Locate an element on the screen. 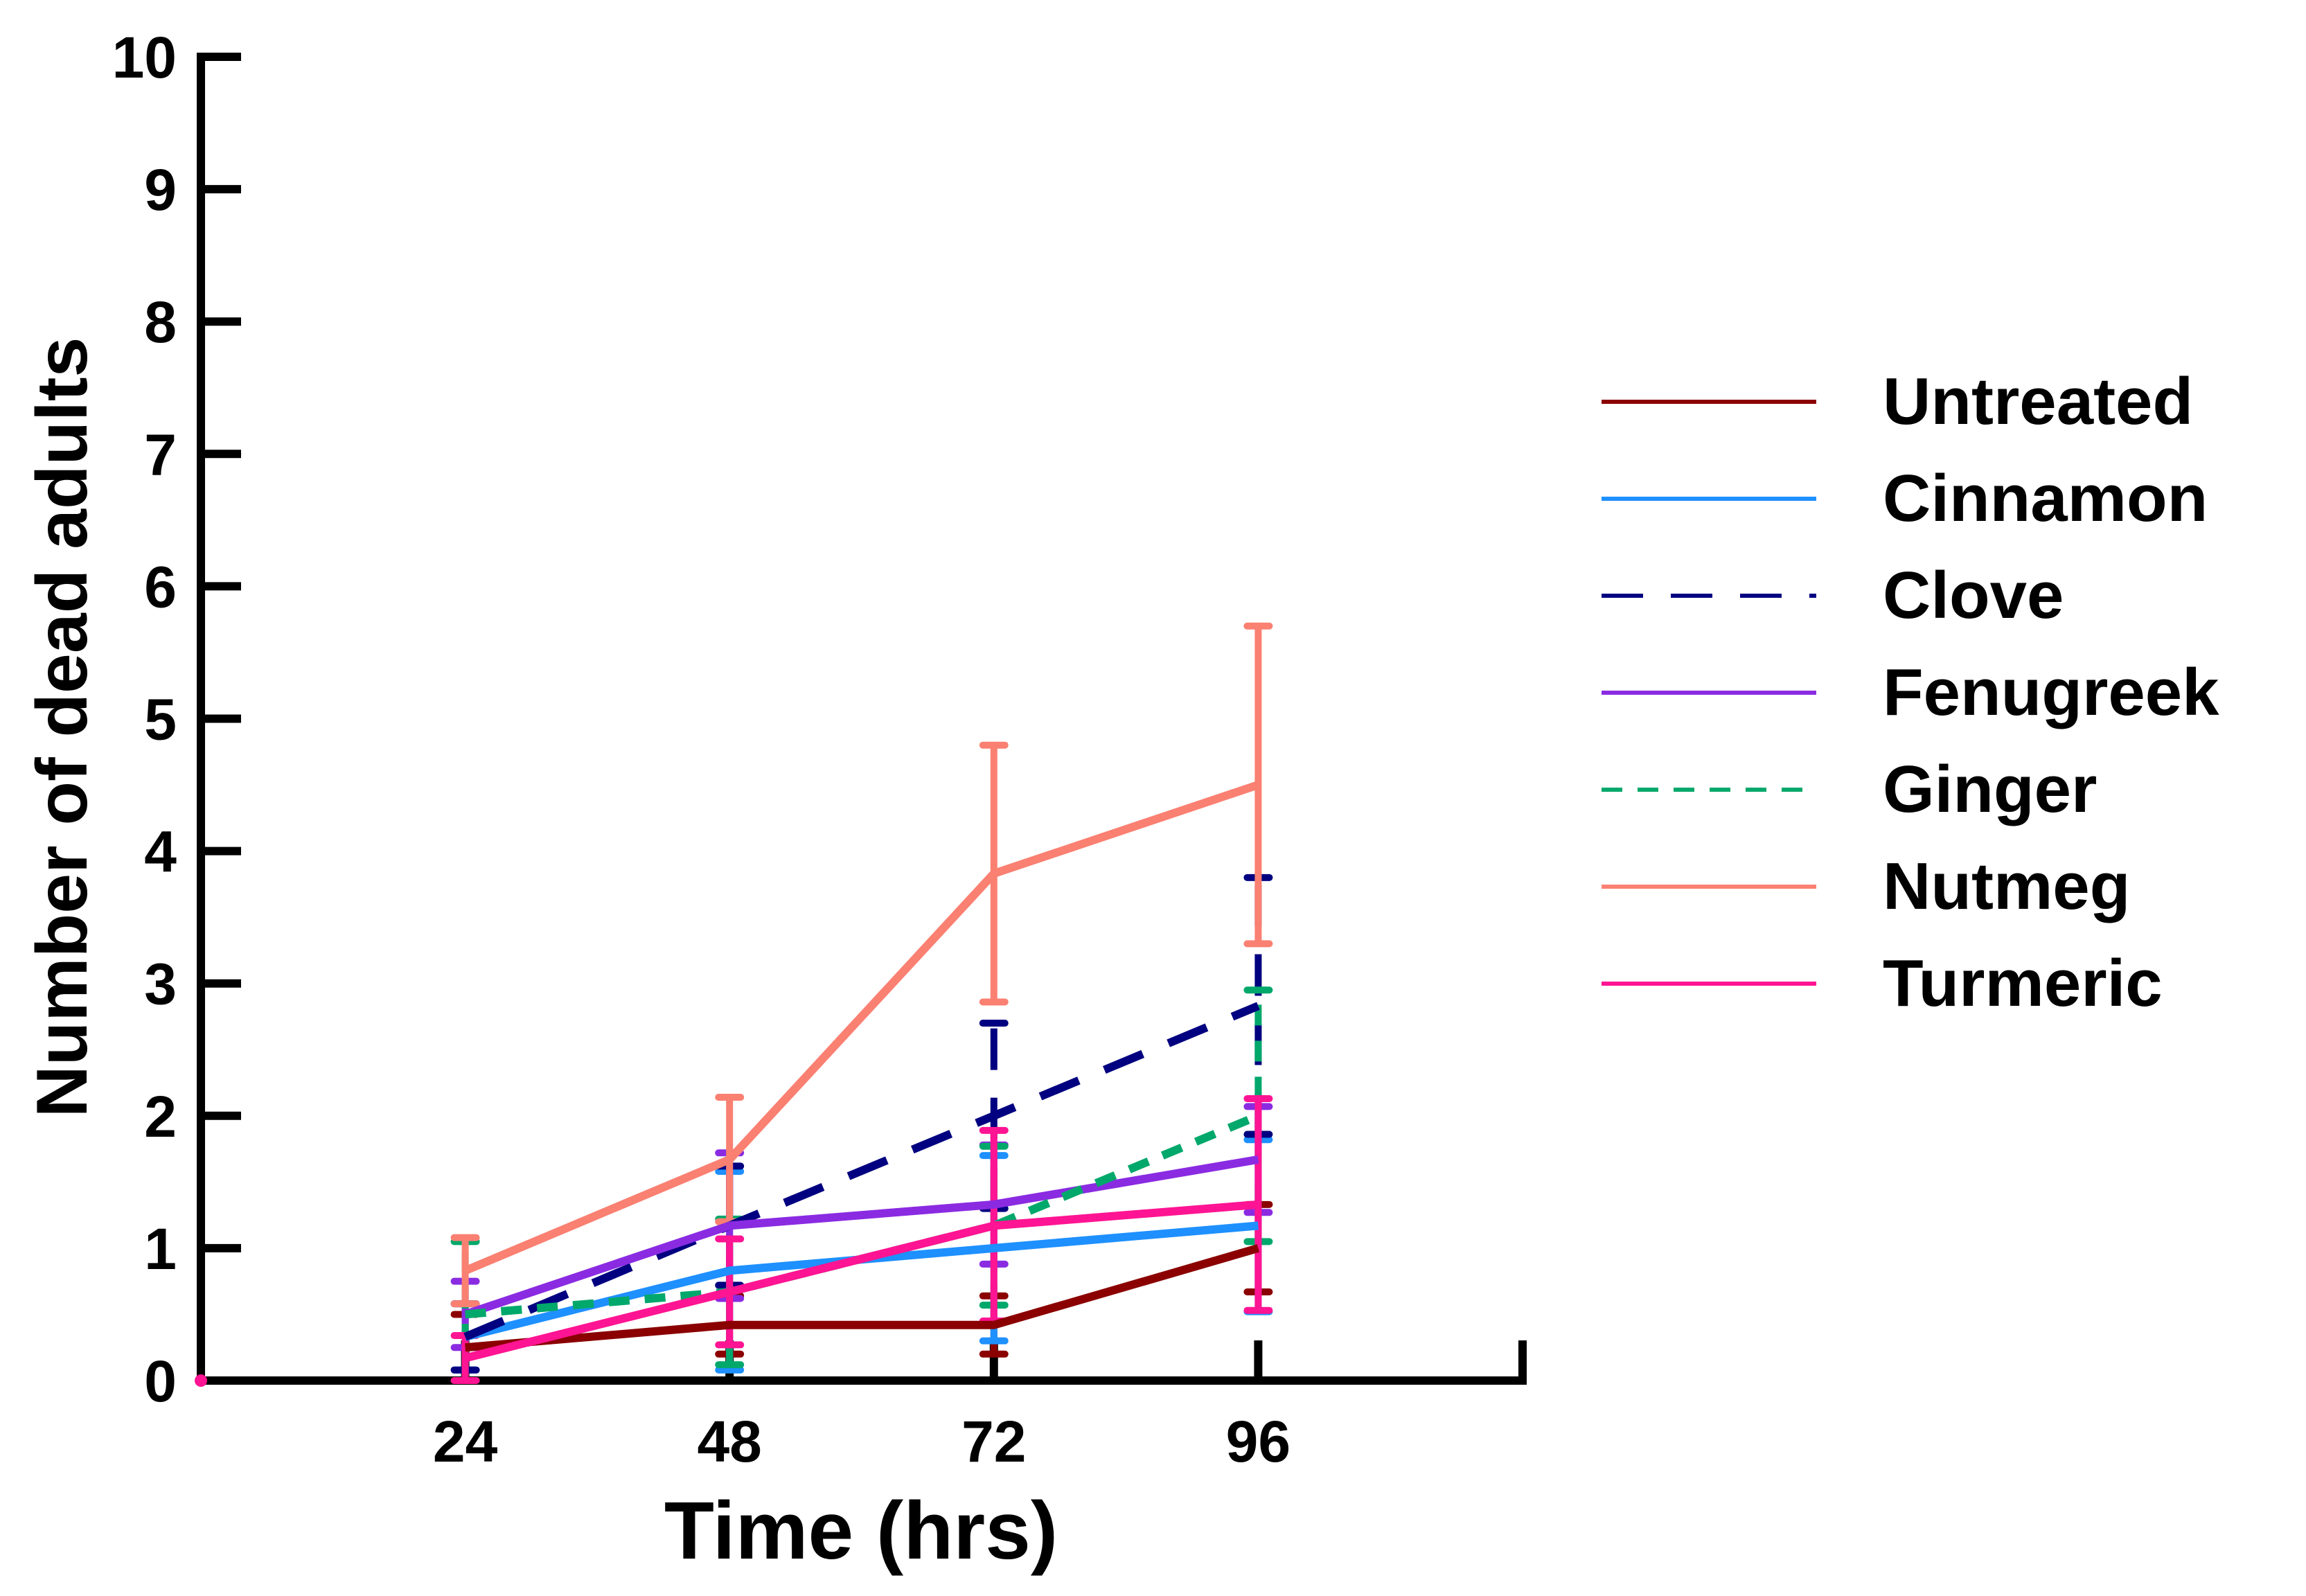 The height and width of the screenshot is (1596, 2306). series-line-turmeric is located at coordinates (862, 1281).